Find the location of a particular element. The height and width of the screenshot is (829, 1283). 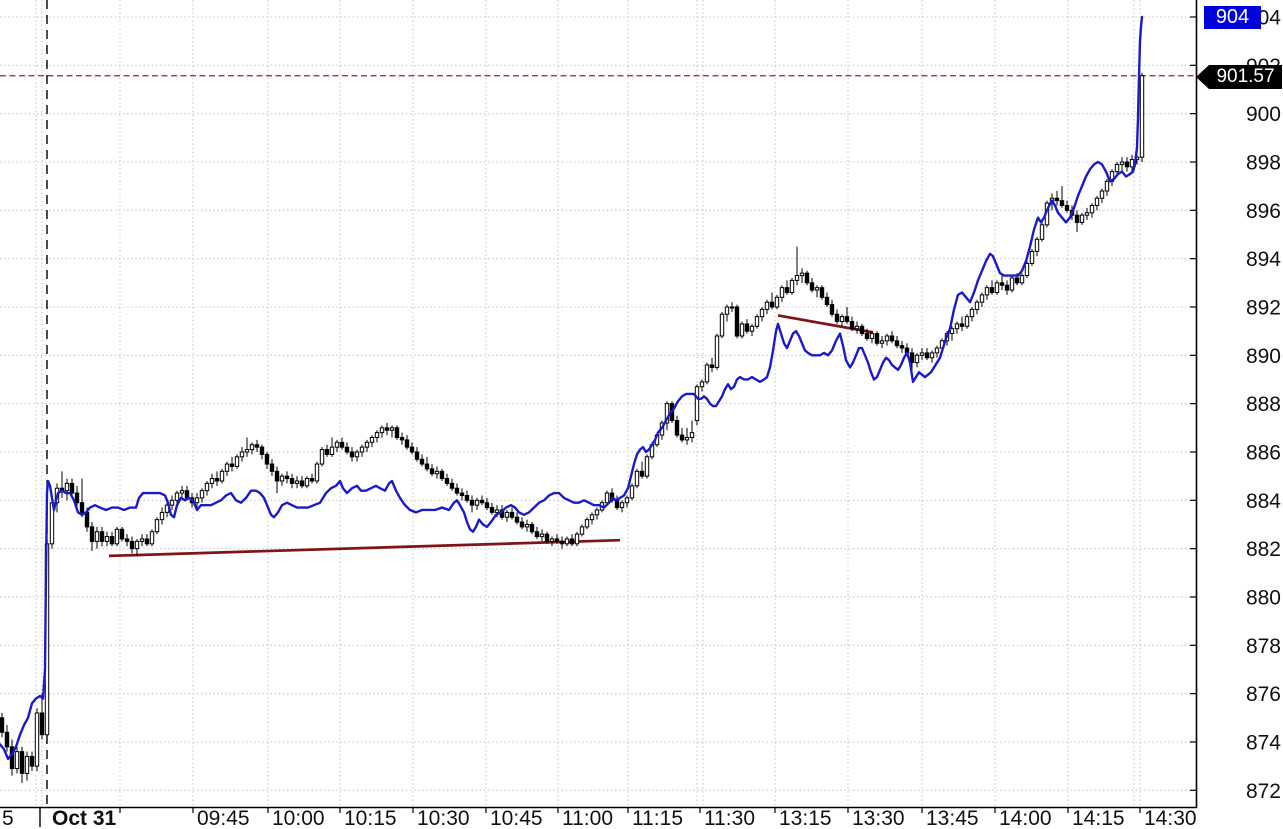

candle-last-price-badge: 901.57 is located at coordinates (1239, 77).